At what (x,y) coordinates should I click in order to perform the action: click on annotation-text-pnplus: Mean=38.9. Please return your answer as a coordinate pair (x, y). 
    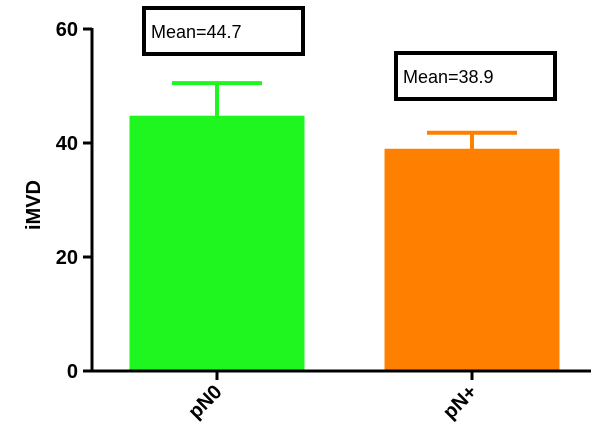
    Looking at the image, I should click on (448, 77).